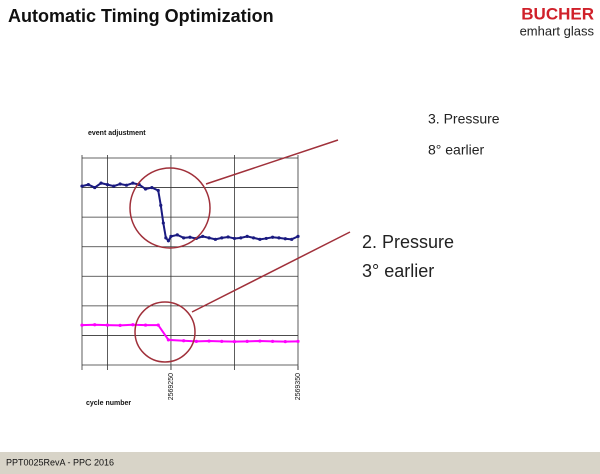  I want to click on x-tick-label: 2569250, so click(171, 386).